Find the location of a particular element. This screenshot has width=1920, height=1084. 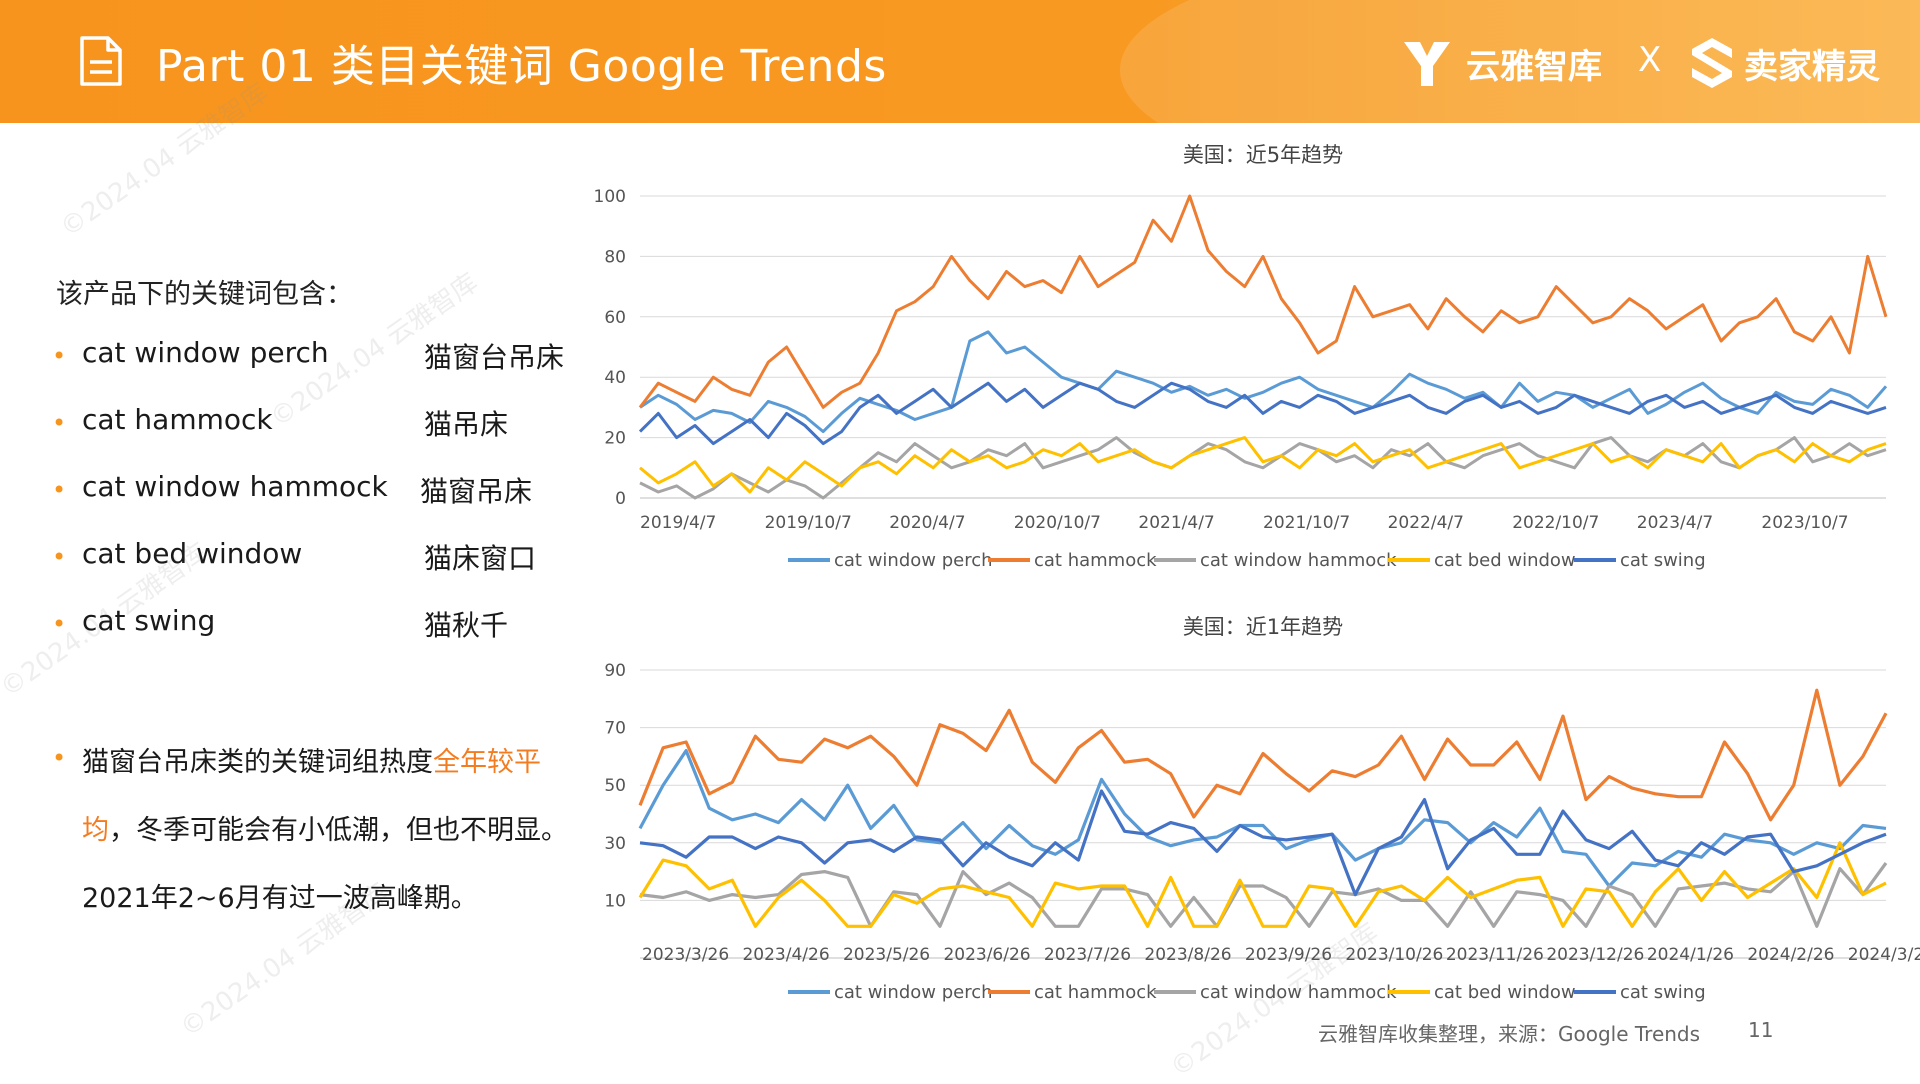

x-tick-label: 2020/10/7 is located at coordinates (1057, 523).